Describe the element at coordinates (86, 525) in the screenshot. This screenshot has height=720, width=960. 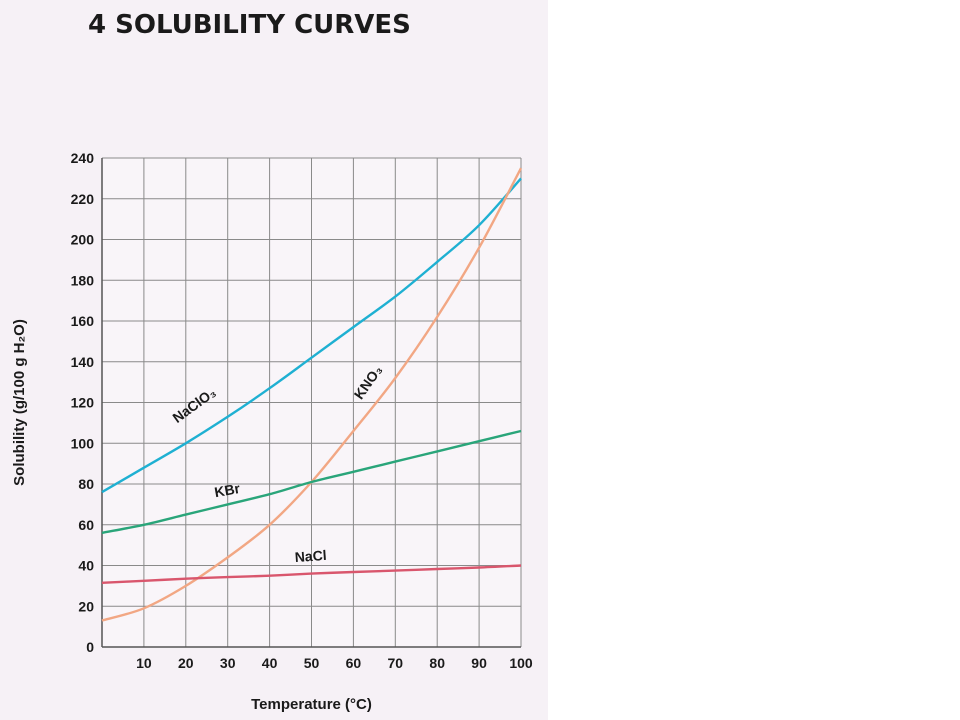
I see `y-tick-label: 60` at that location.